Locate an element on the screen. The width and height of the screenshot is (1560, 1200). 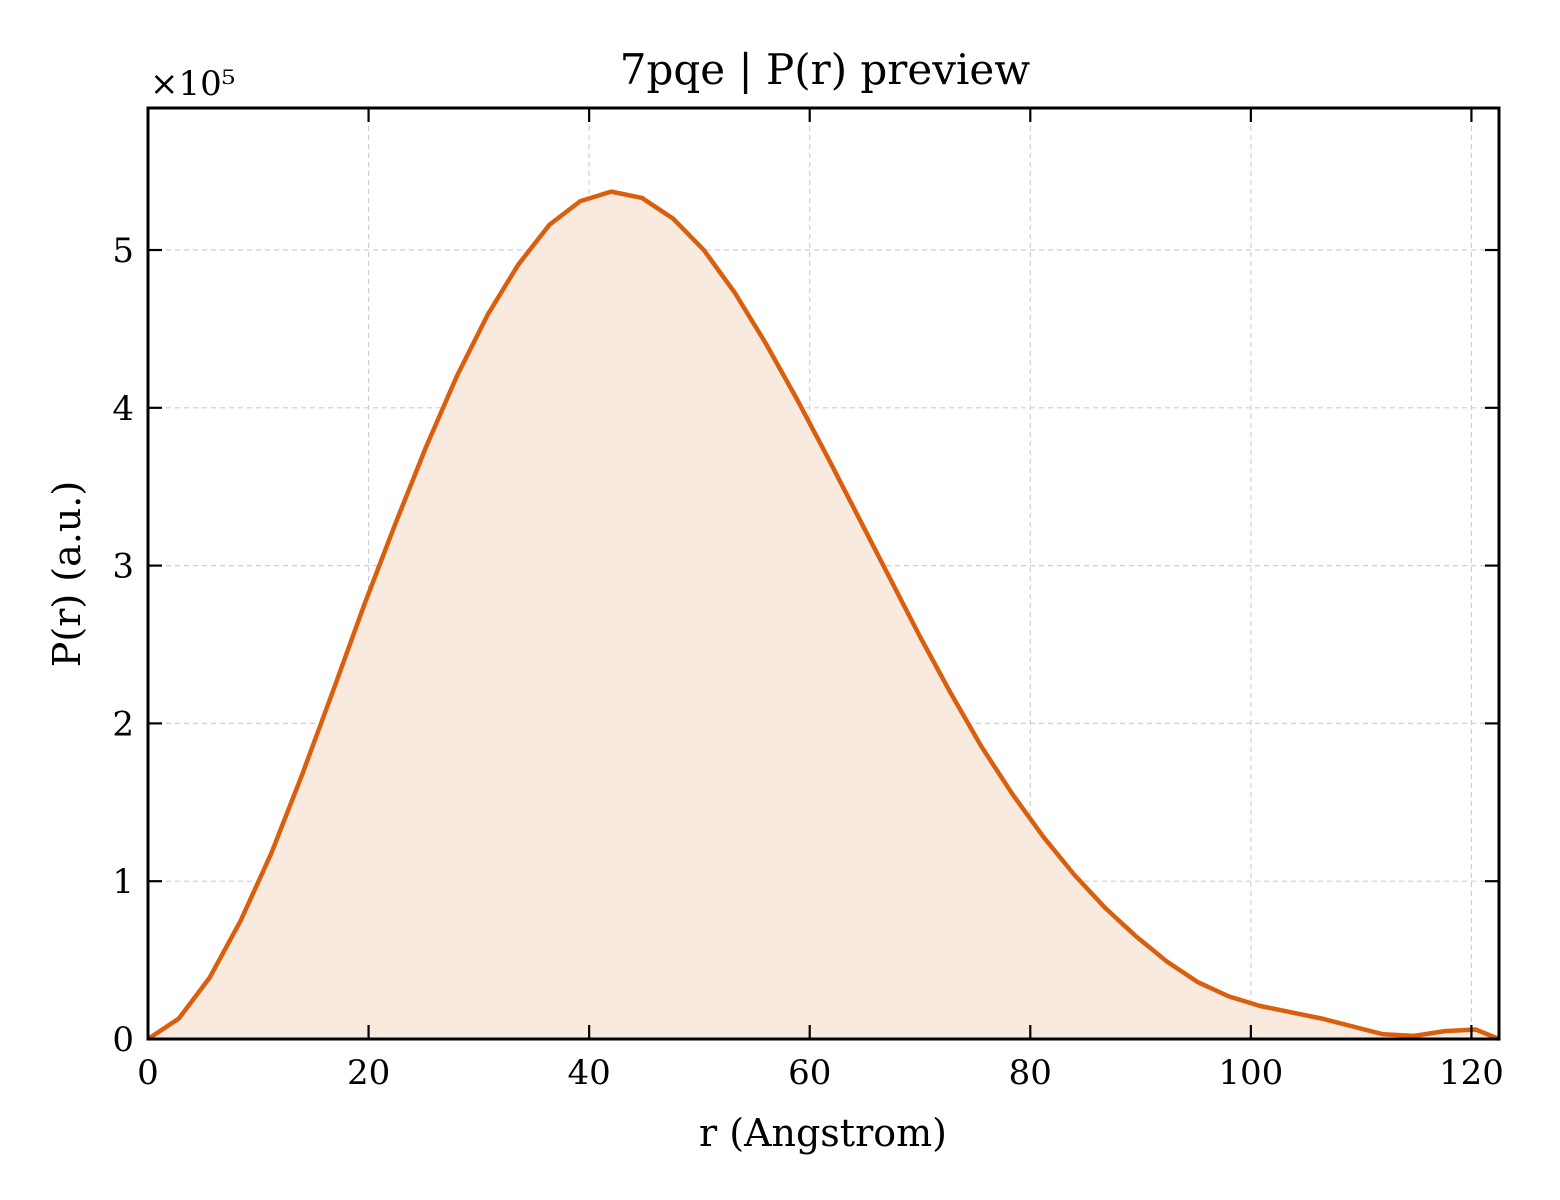
y-tick-label: 2 is located at coordinates (123, 724).